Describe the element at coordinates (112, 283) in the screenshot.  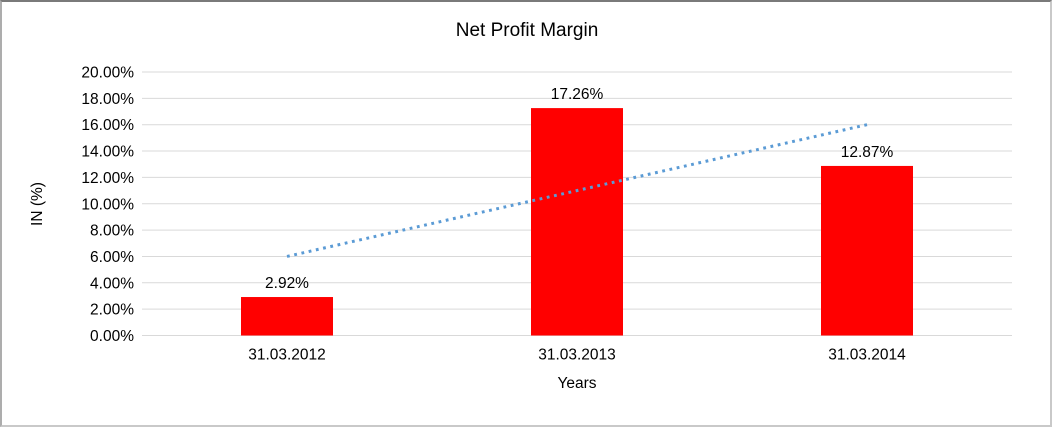
I see `y-tick-label: 4.00%` at that location.